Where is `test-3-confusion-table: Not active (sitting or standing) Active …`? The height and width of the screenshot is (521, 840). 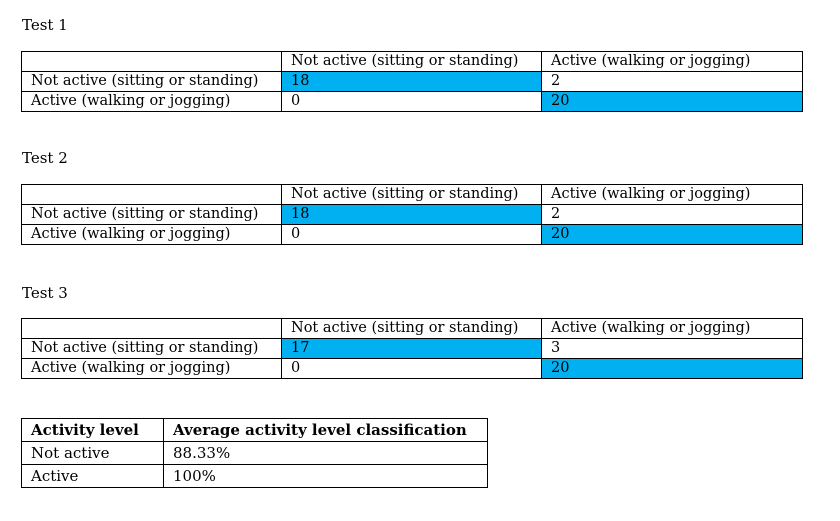 test-3-confusion-table: Not active (sitting or standing) Active … is located at coordinates (412, 348).